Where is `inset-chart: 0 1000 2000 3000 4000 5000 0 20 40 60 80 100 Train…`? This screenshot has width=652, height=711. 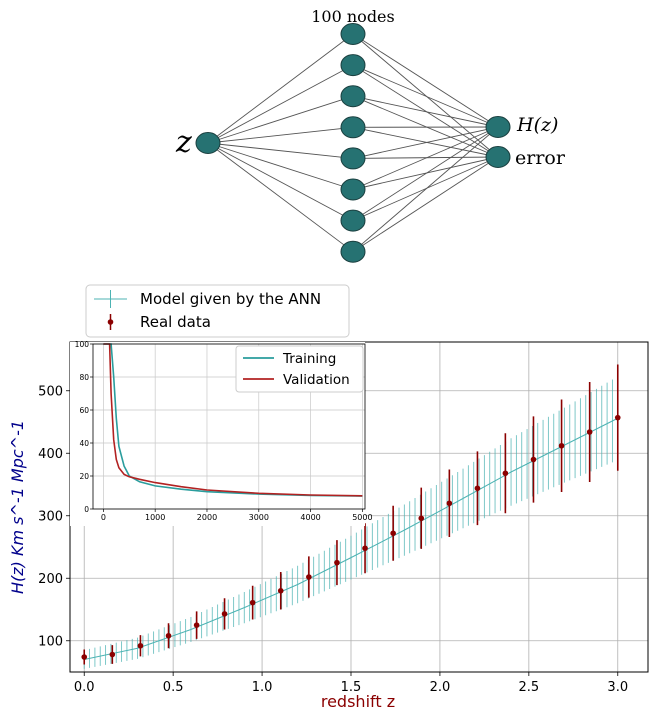 inset-chart: 0 1000 2000 3000 4000 5000 0 20 40 60 80 100 Train… is located at coordinates (221, 433).